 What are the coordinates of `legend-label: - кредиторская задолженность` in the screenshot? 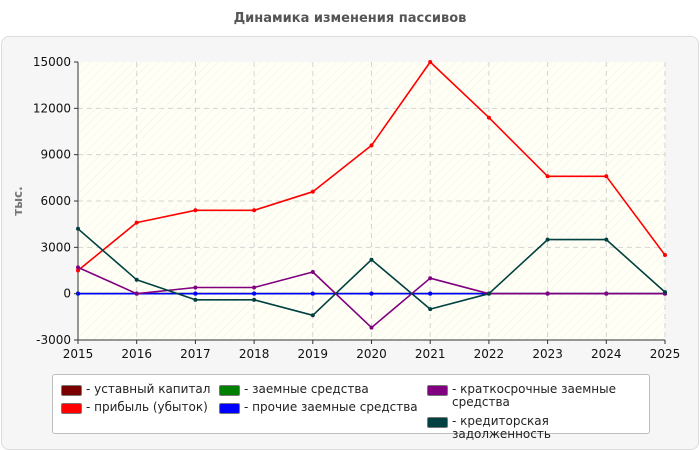 It's located at (501, 427).